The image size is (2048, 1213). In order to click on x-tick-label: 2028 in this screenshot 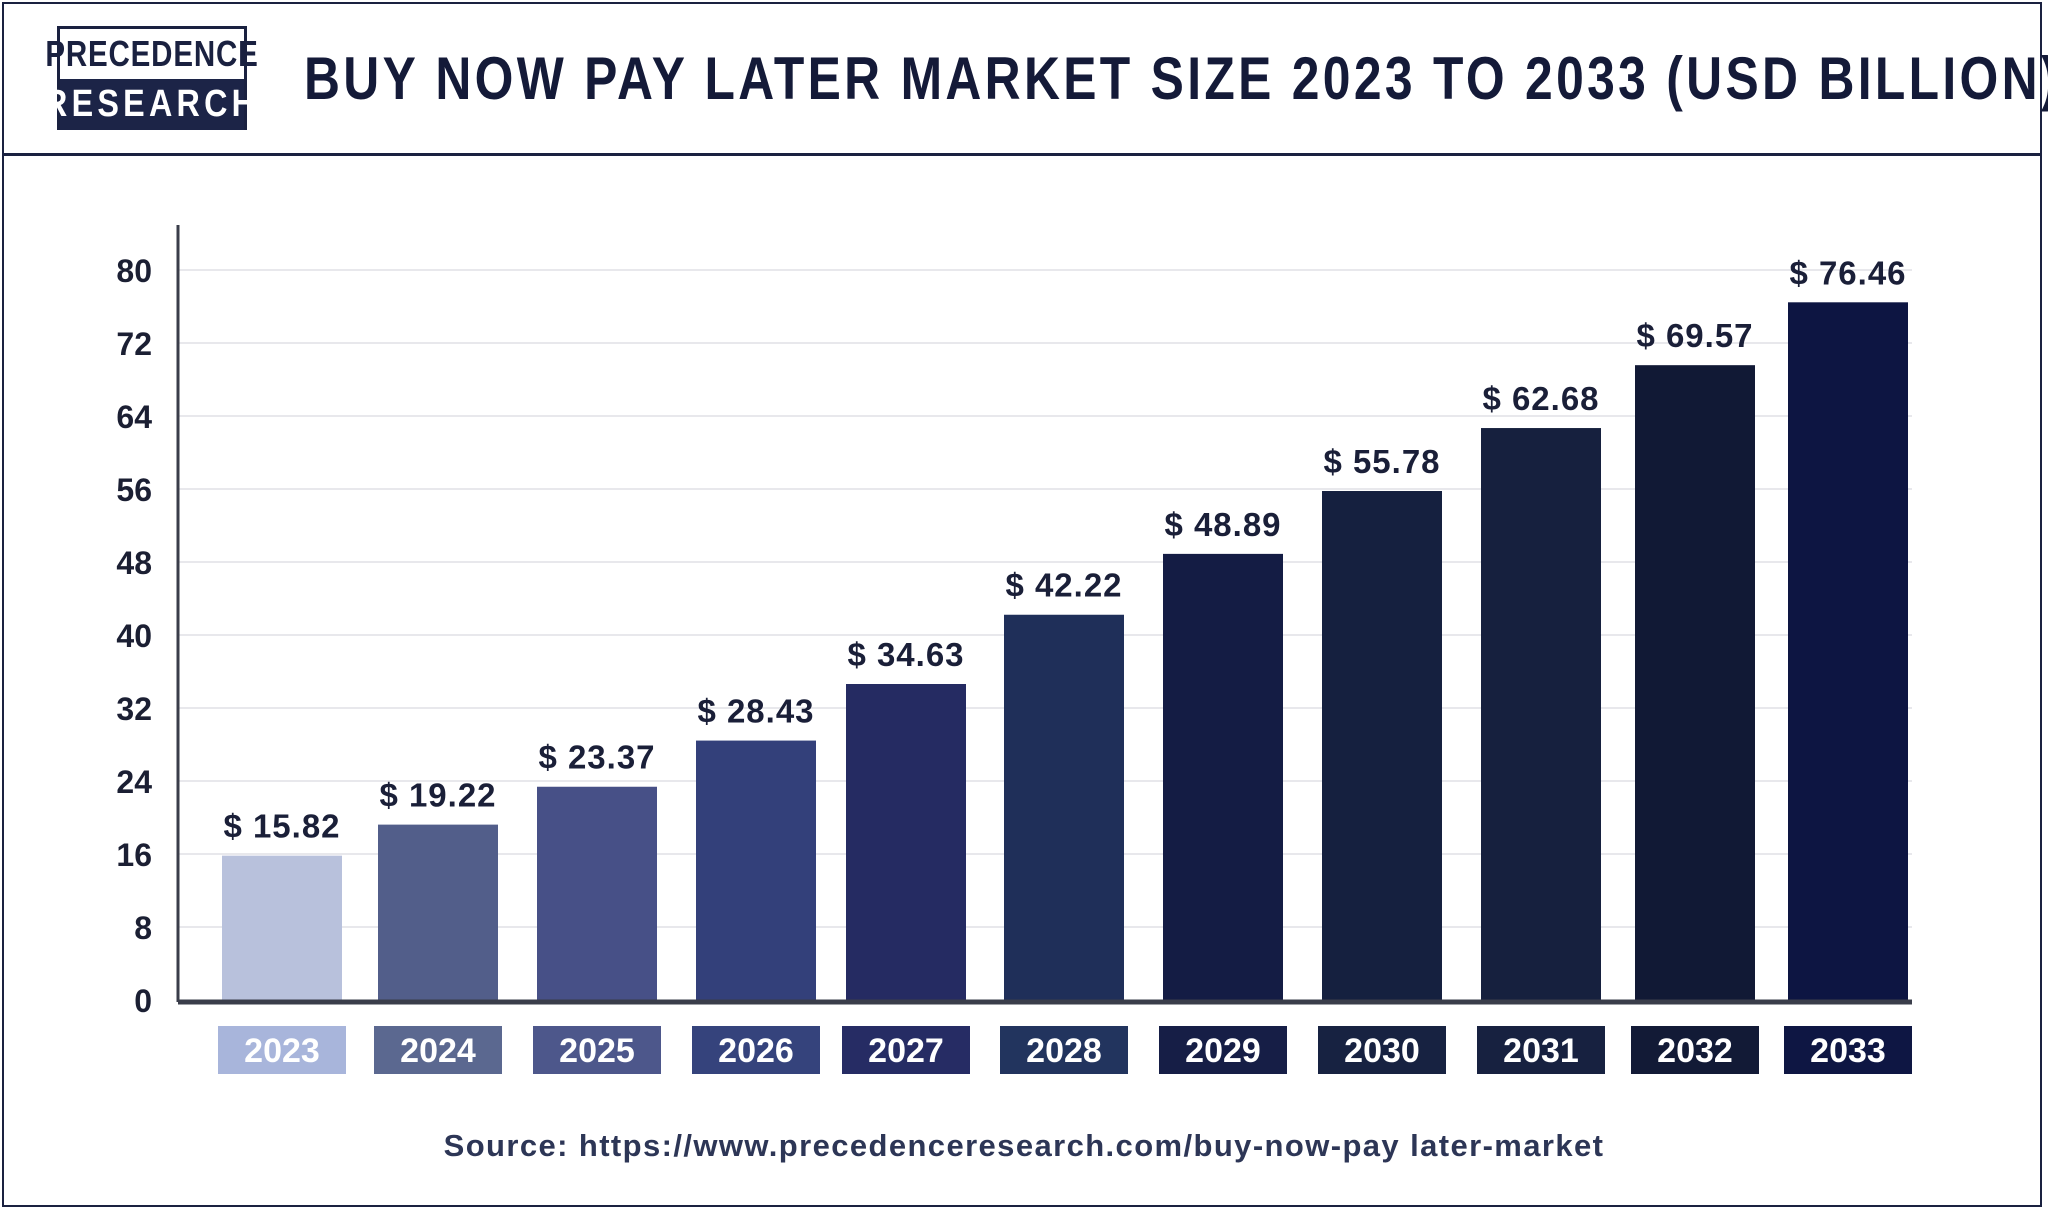, I will do `click(1064, 1051)`.